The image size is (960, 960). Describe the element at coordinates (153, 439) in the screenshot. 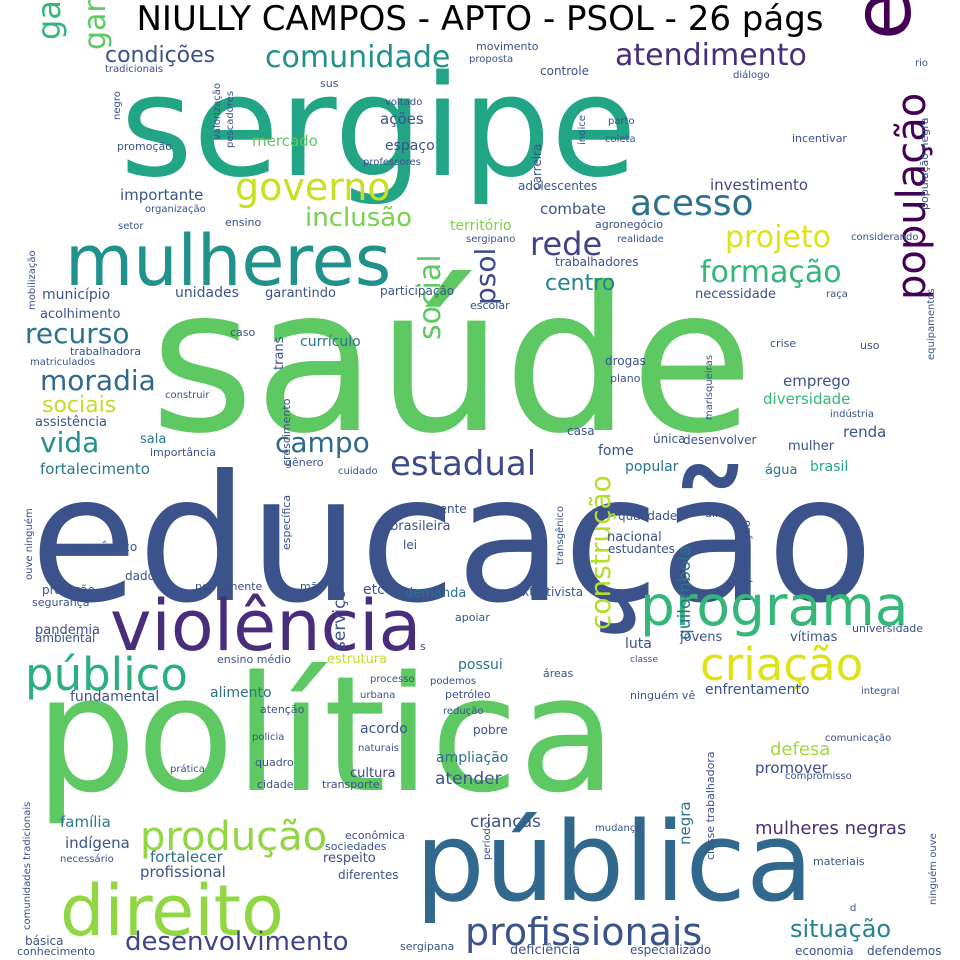

I see `cloud-word: sala` at that location.